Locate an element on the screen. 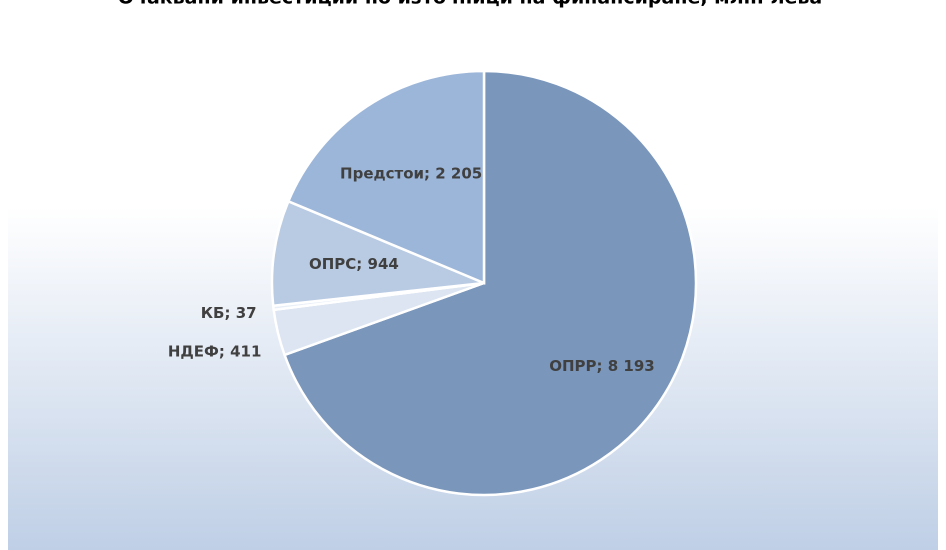  label-value: 8 193 is located at coordinates (631, 365).